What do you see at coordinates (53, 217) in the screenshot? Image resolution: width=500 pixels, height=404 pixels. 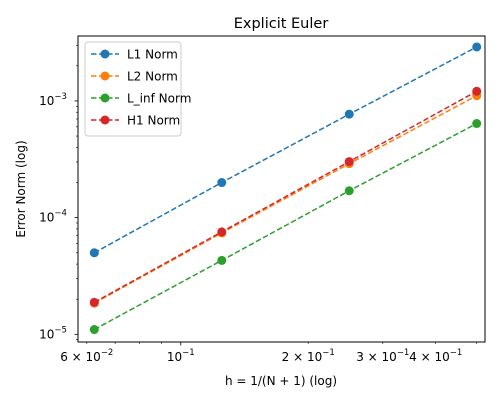 I see `y-tick-label: 10⁻⁴` at bounding box center [53, 217].